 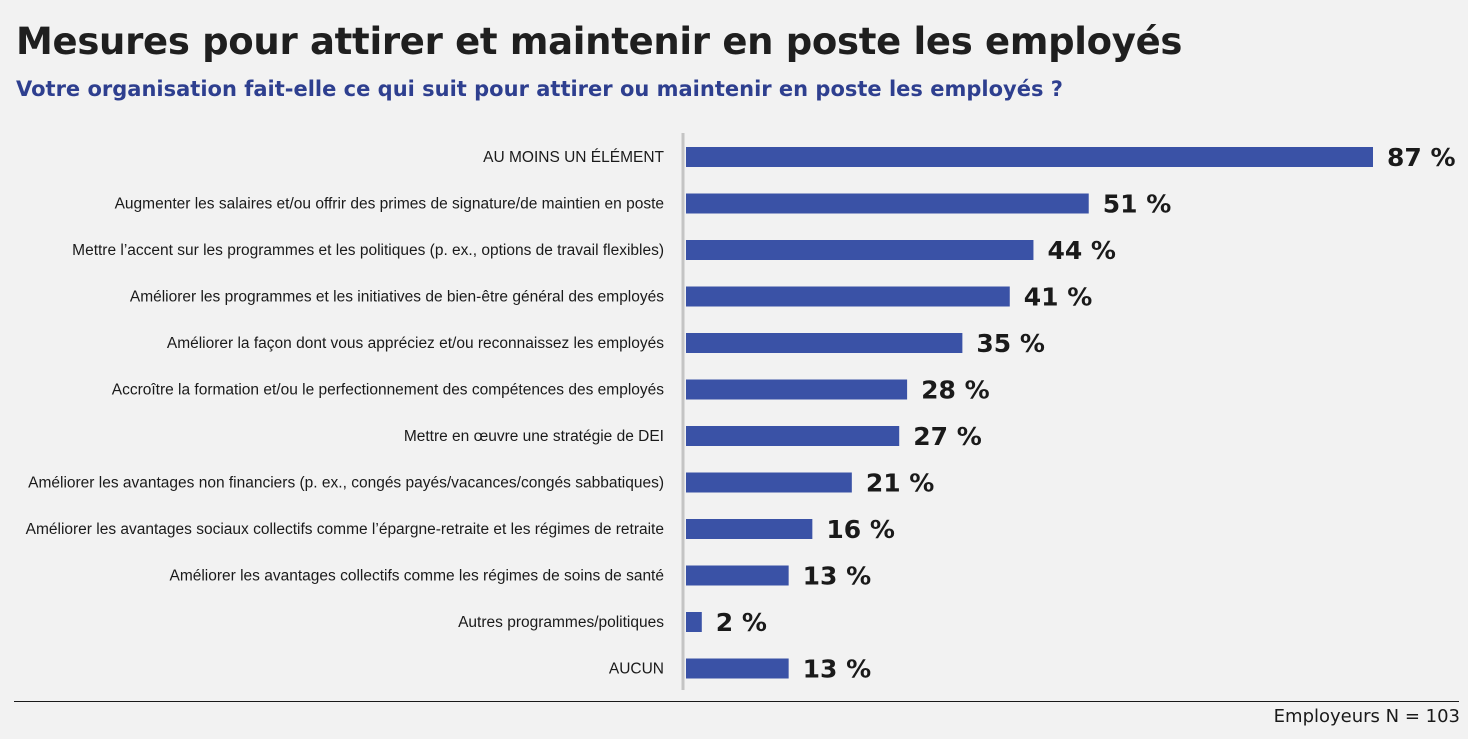 I want to click on value-label: 28 %, so click(x=955, y=390).